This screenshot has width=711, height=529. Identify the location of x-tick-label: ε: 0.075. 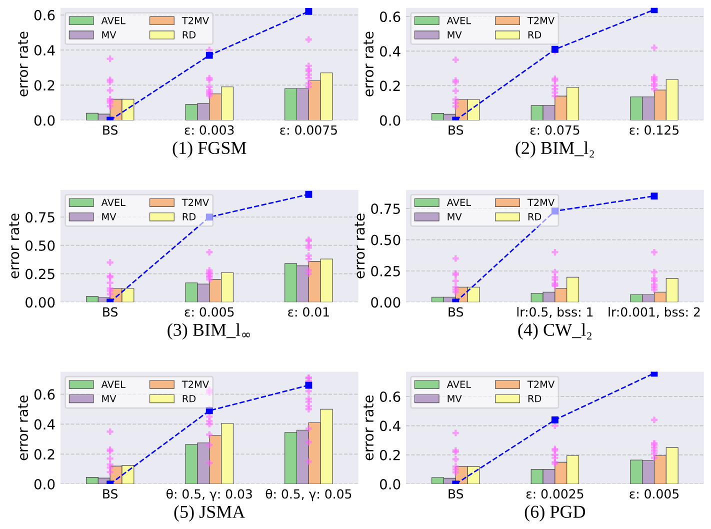
(555, 130).